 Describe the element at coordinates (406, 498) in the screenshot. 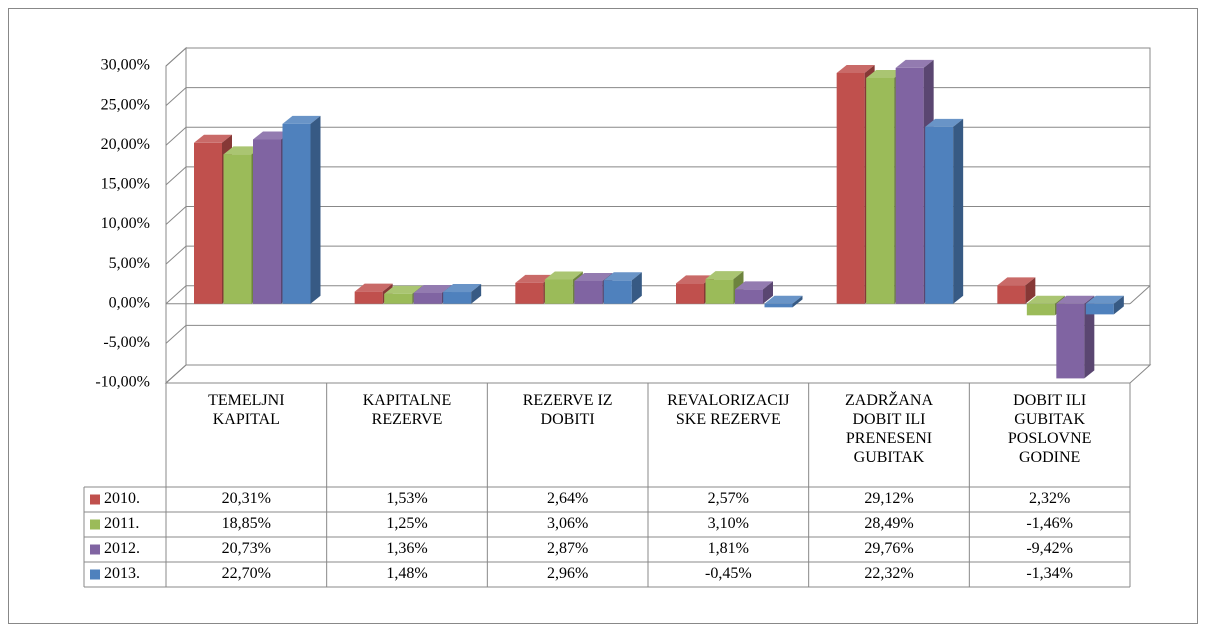

I see `table-value: 1,53%` at that location.